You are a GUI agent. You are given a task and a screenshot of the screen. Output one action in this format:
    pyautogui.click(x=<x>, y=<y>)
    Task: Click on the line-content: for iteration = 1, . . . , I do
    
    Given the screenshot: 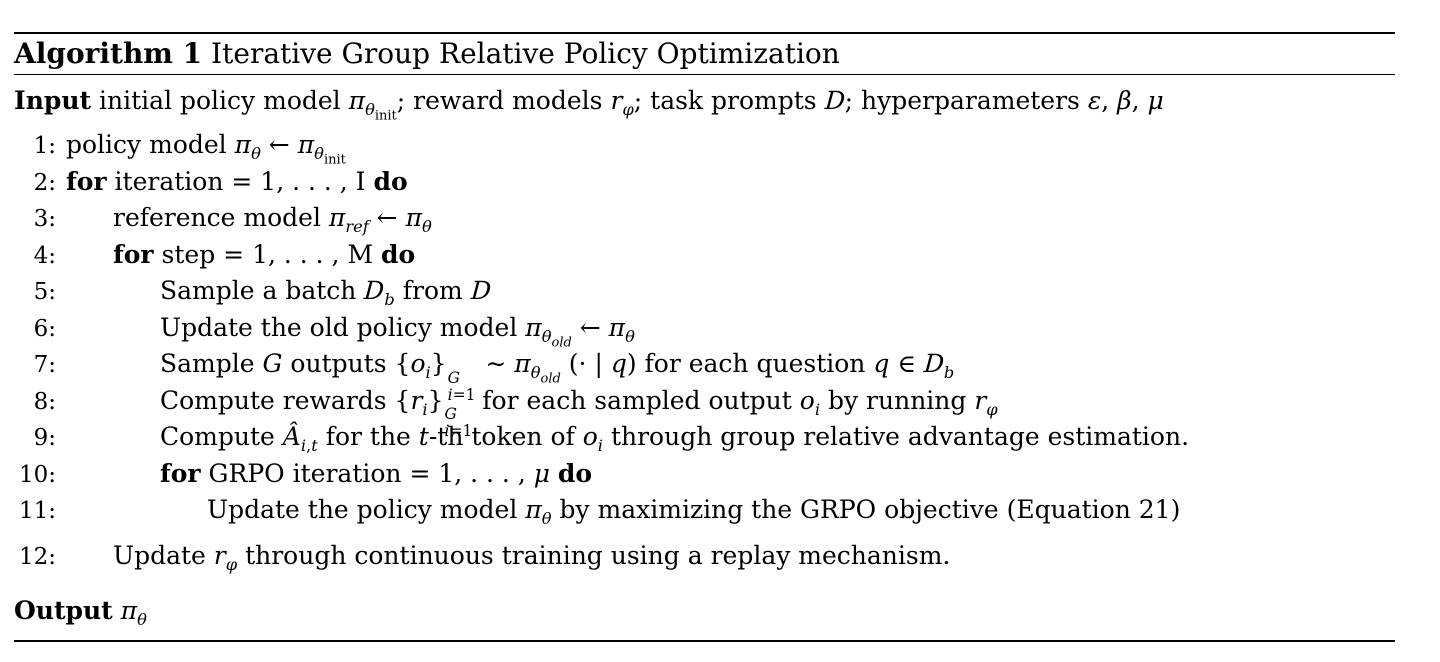 What is the action you would take?
    pyautogui.click(x=237, y=181)
    